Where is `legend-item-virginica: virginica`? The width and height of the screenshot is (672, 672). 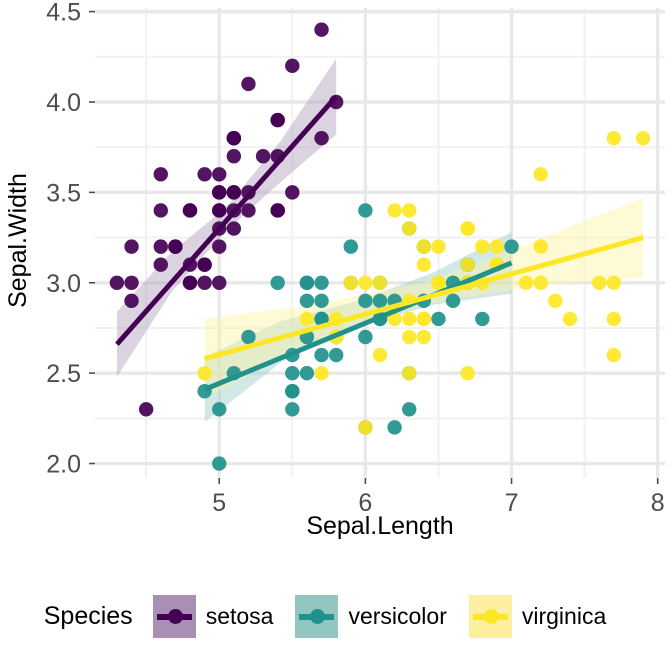 legend-item-virginica: virginica is located at coordinates (537, 616).